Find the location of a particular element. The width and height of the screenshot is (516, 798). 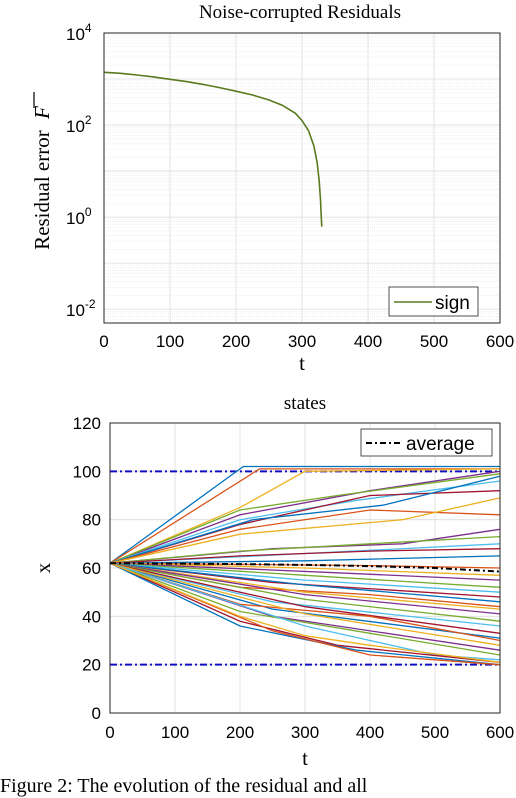

y-axis-label-group: Residual error F is located at coordinates (42, 178).